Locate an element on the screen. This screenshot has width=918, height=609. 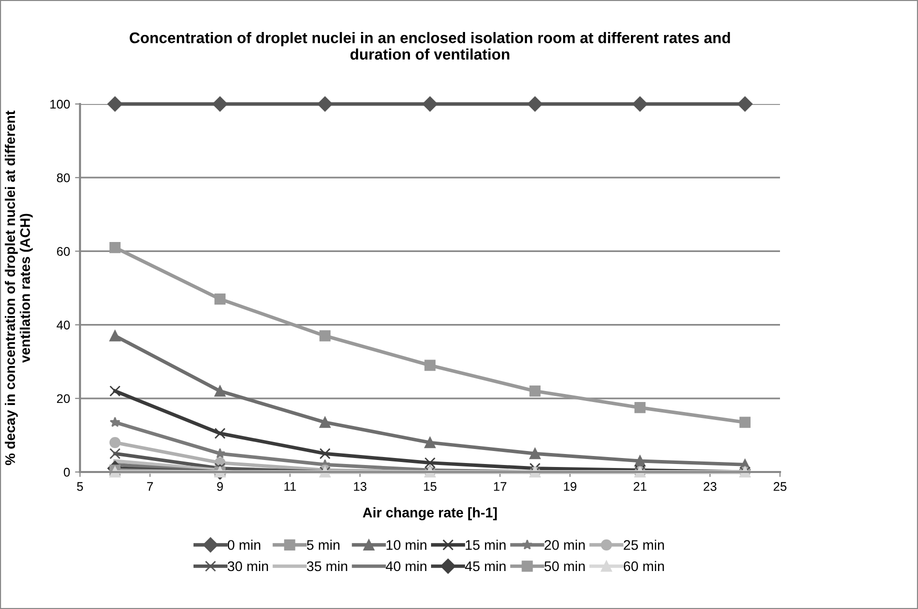
legend-label: 10 min is located at coordinates (406, 545).